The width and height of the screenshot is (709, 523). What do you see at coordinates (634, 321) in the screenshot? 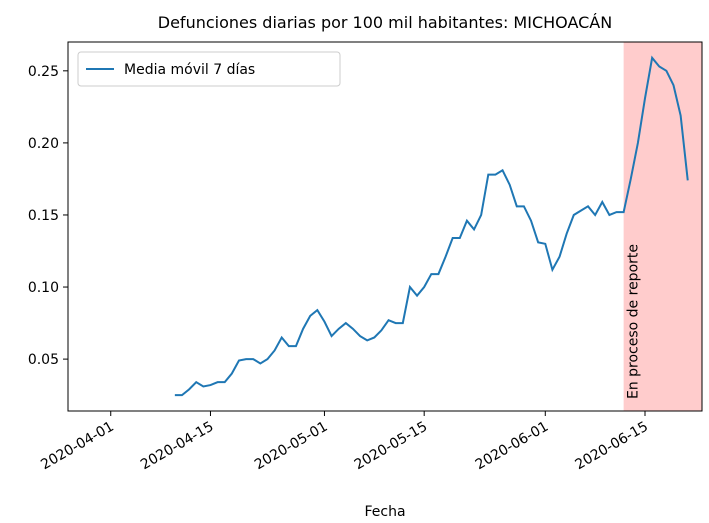
I see `annotation: En proceso de reporte` at bounding box center [634, 321].